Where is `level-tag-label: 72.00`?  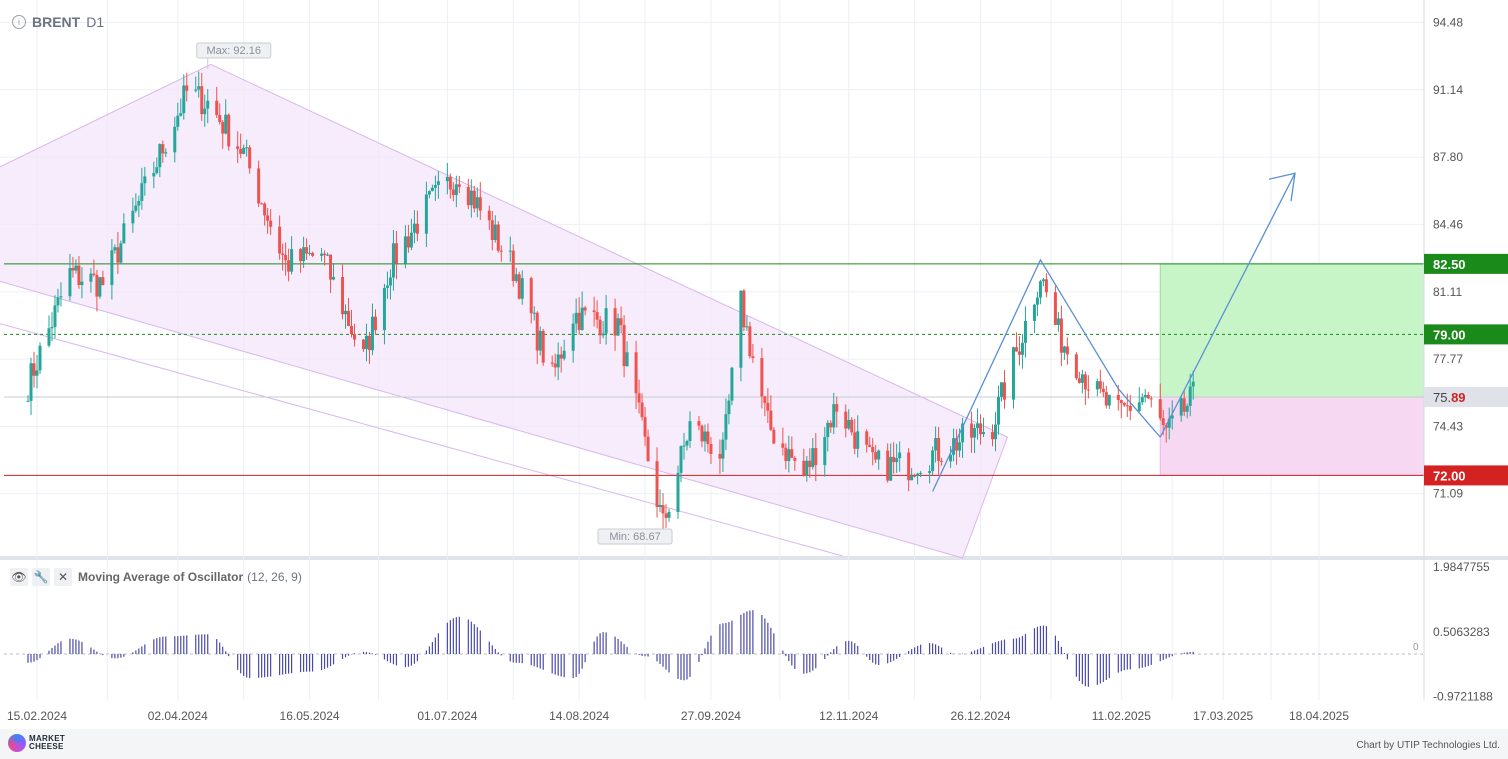
level-tag-label: 72.00 is located at coordinates (1449, 475).